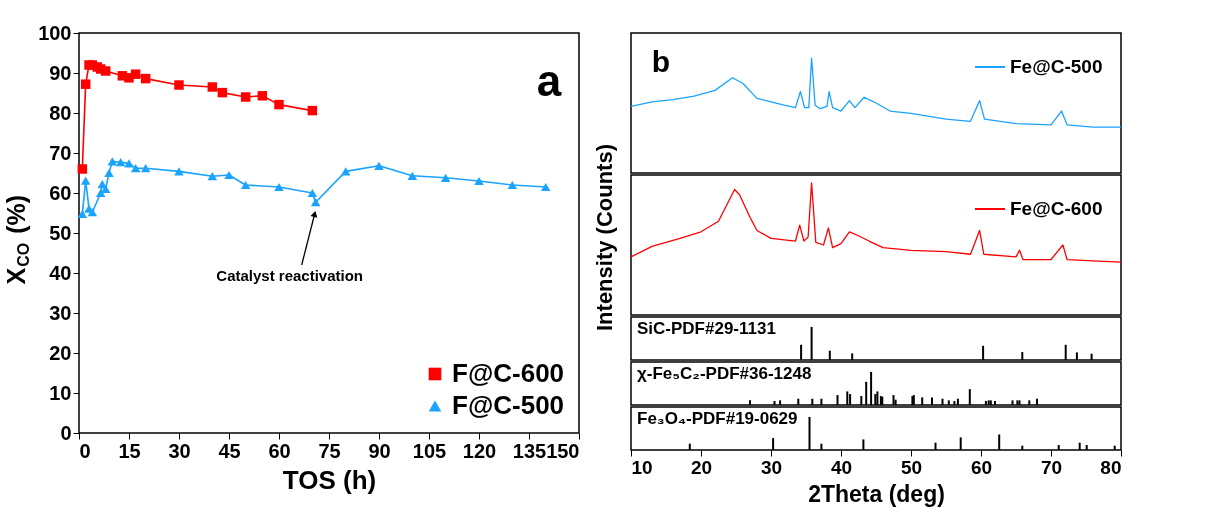  What do you see at coordinates (329, 450) in the screenshot?
I see `x-tick-label: 75` at bounding box center [329, 450].